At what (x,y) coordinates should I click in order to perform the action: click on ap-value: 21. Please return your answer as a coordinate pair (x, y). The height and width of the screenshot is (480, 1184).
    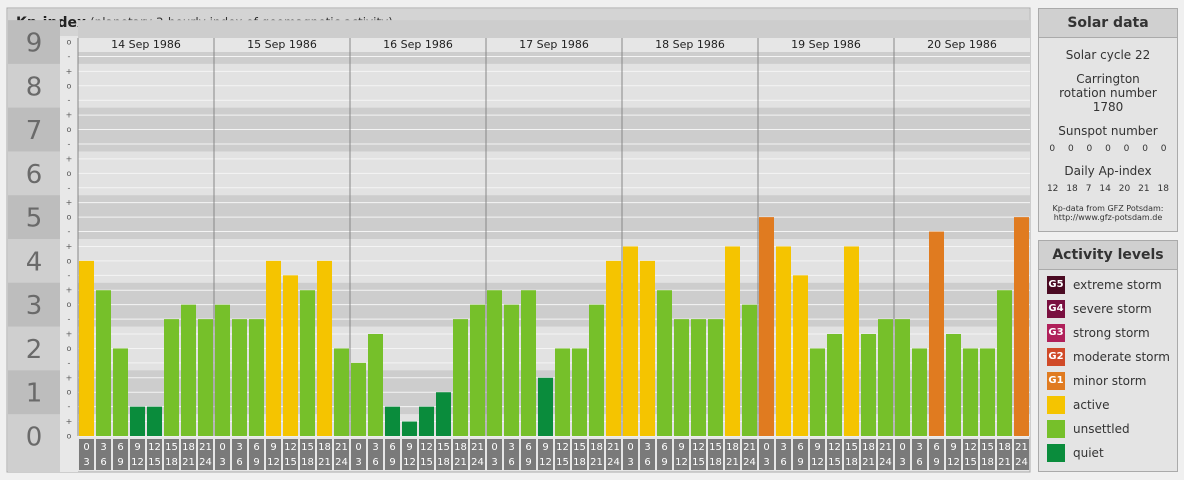
    Looking at the image, I should click on (1144, 189).